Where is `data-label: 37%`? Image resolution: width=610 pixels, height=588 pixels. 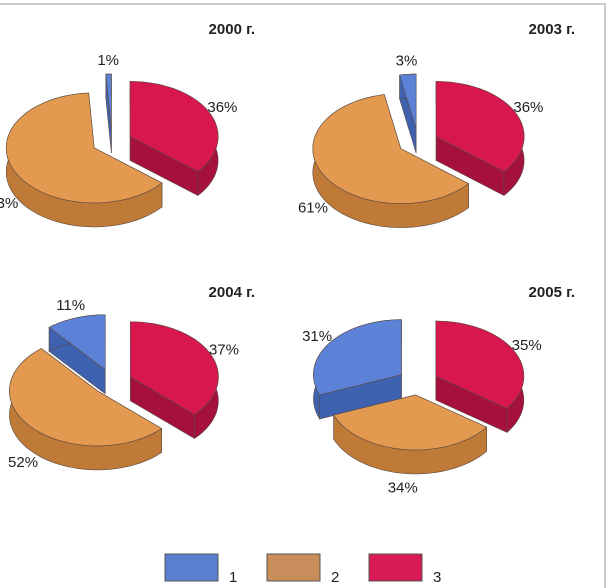
data-label: 37% is located at coordinates (224, 349).